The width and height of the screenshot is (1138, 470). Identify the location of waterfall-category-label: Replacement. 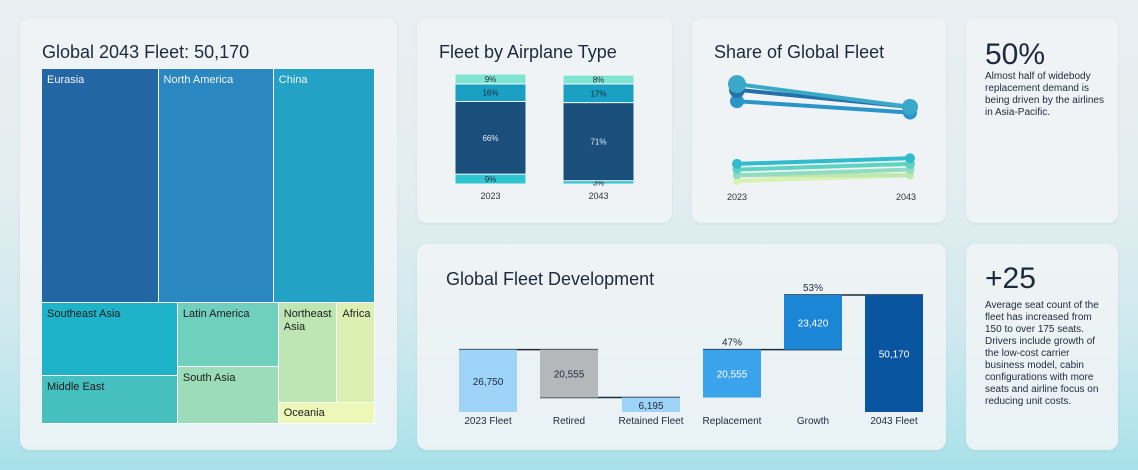
(732, 421).